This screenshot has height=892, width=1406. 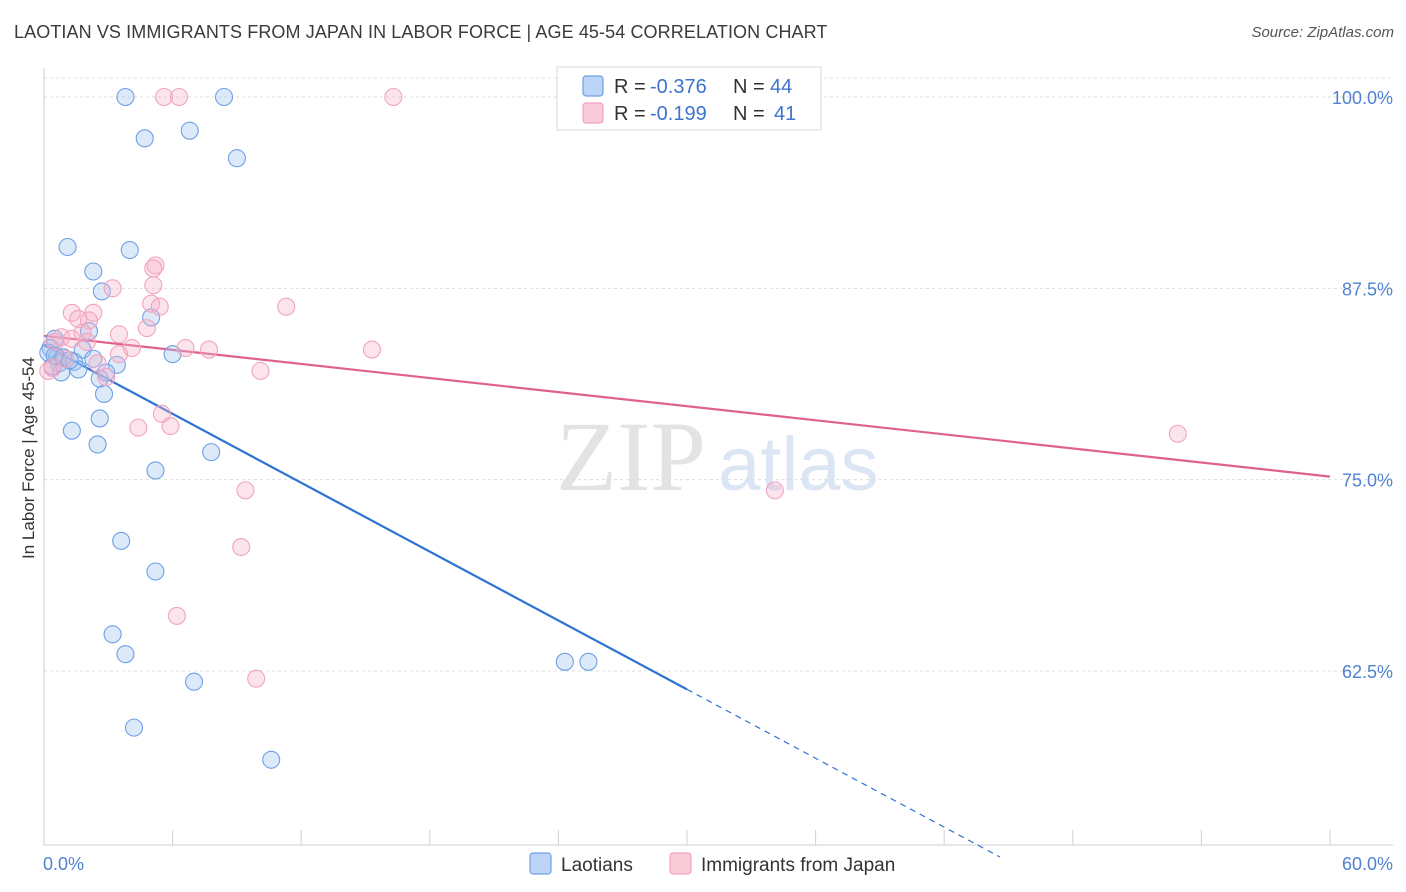 I want to click on japan-r-value: -0.199, so click(x=678, y=114).